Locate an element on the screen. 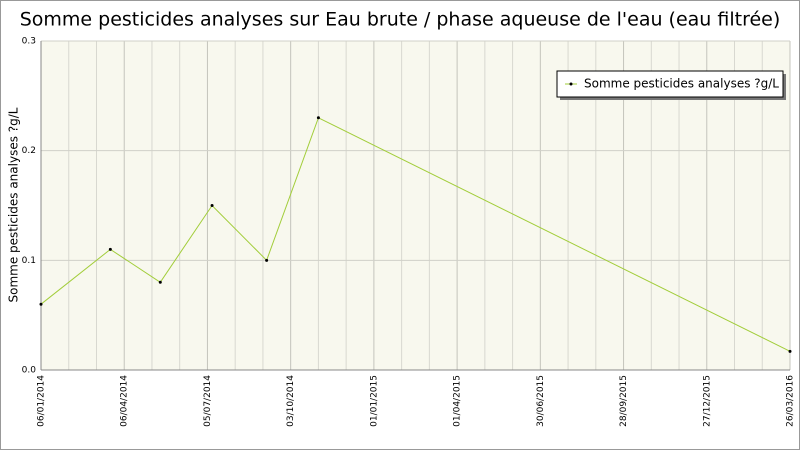 The image size is (800, 450). legend-box is located at coordinates (670, 84).